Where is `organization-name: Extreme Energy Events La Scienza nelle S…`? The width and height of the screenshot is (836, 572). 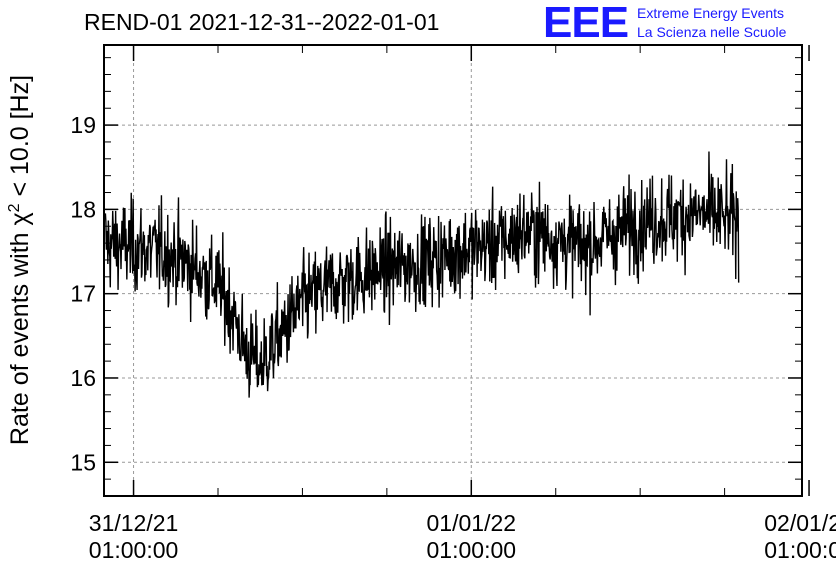
organization-name: Extreme Energy Events La Scienza nelle S… is located at coordinates (711, 23).